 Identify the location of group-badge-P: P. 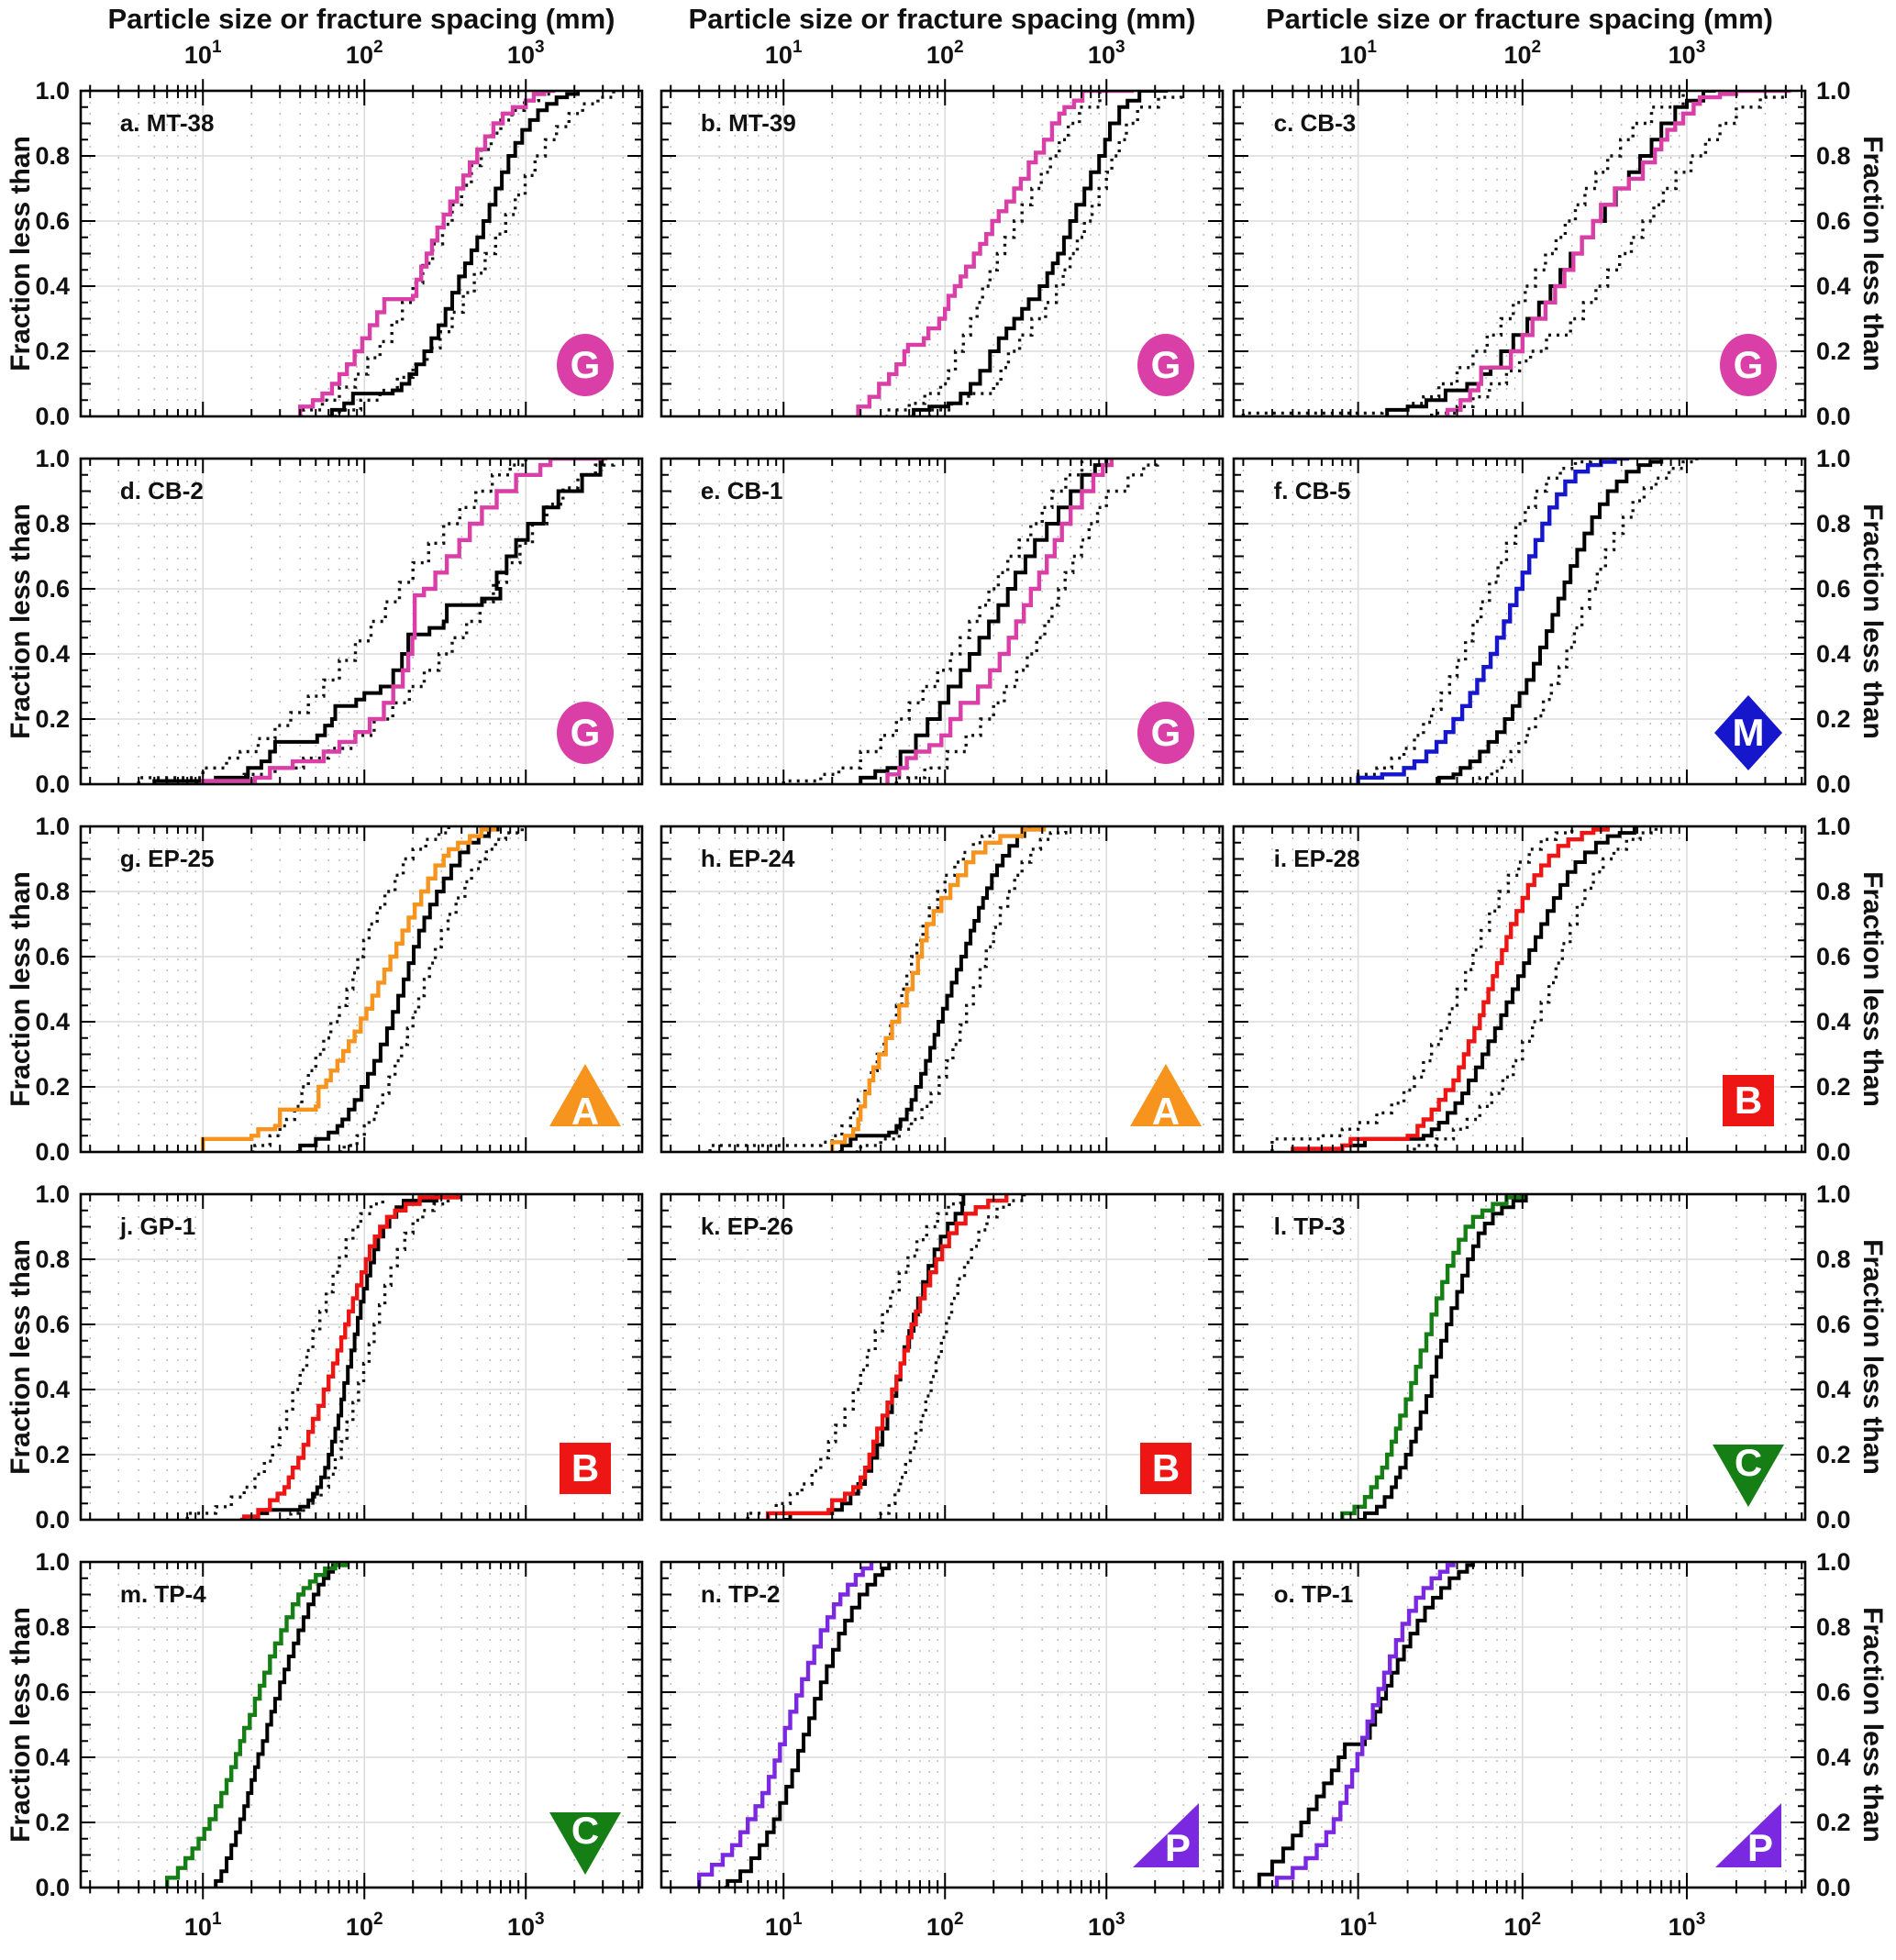
(1166, 1836).